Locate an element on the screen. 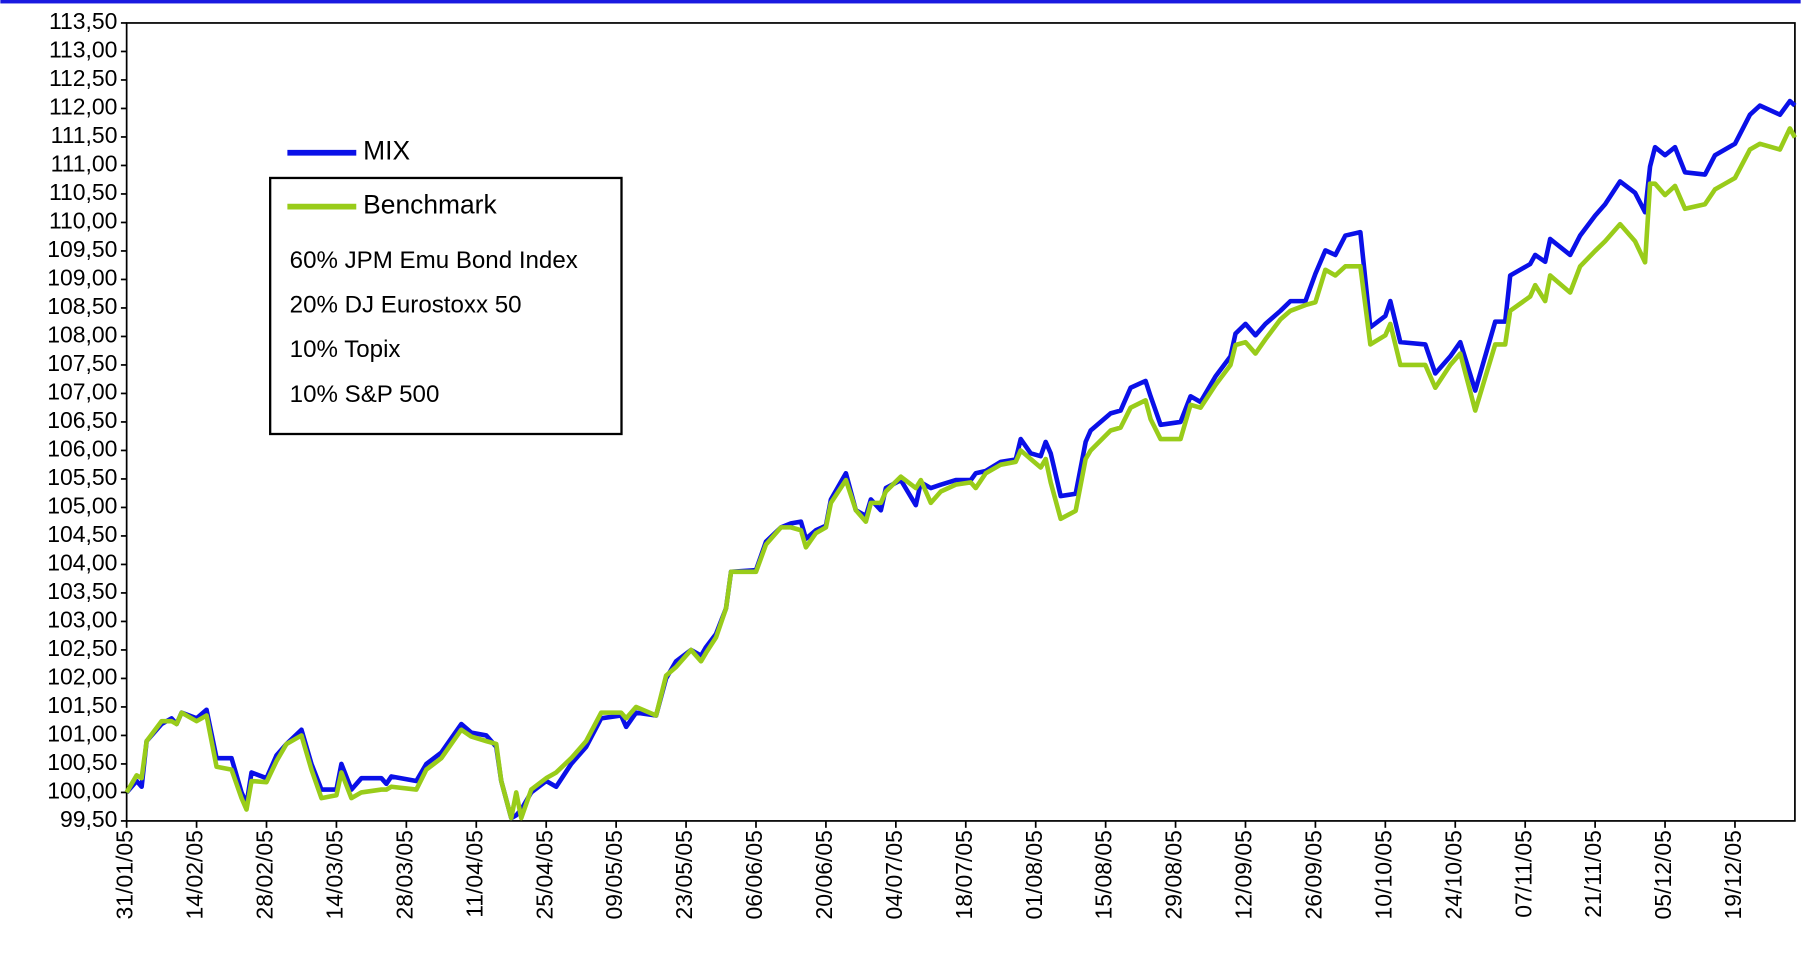 This screenshot has height=961, width=1801. y-tick-label: 100,00 is located at coordinates (82, 790).